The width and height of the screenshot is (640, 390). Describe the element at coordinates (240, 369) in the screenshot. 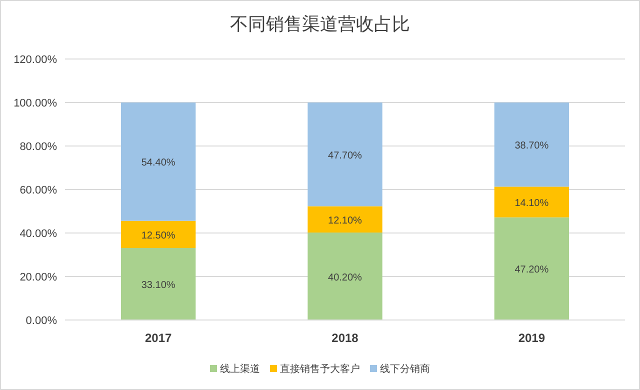

I see `legend-label: 线上渠道` at that location.